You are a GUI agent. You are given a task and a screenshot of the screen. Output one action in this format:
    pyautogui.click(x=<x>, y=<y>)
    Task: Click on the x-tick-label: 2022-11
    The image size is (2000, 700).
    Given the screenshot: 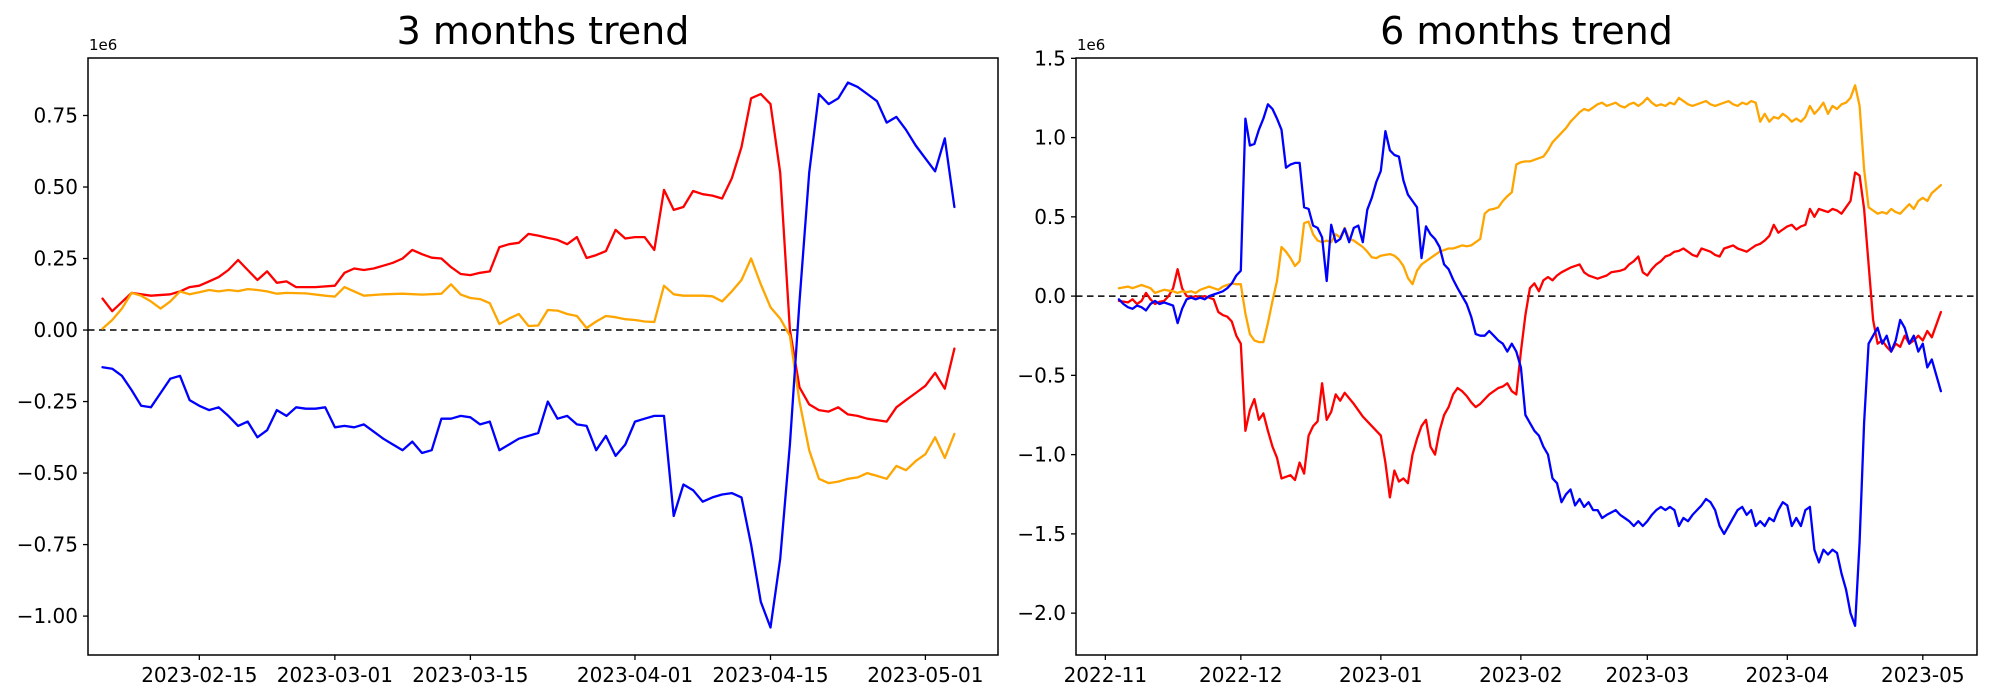 What is the action you would take?
    pyautogui.click(x=1106, y=675)
    